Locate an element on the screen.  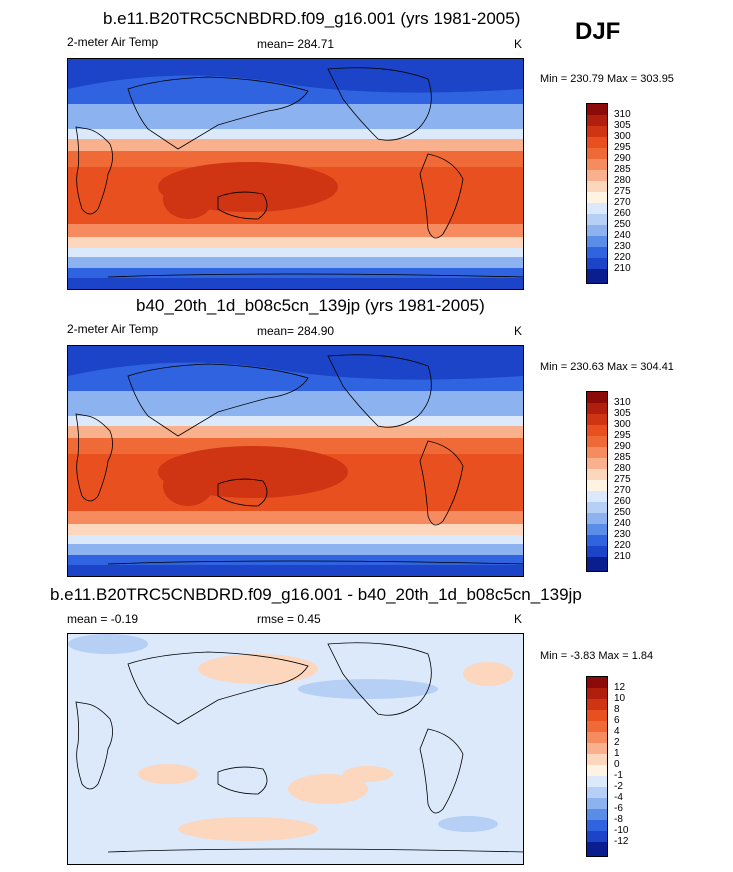
colorbar-tick: -1 is located at coordinates (618, 775).